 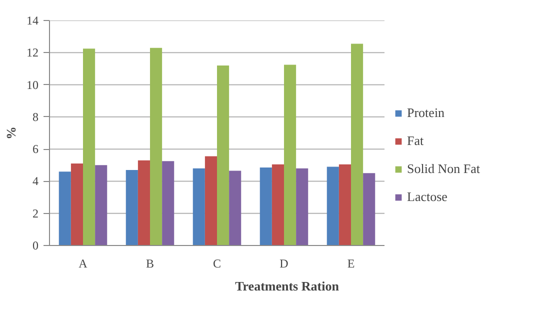 What do you see at coordinates (150, 263) in the screenshot?
I see `x-tick-label: B` at bounding box center [150, 263].